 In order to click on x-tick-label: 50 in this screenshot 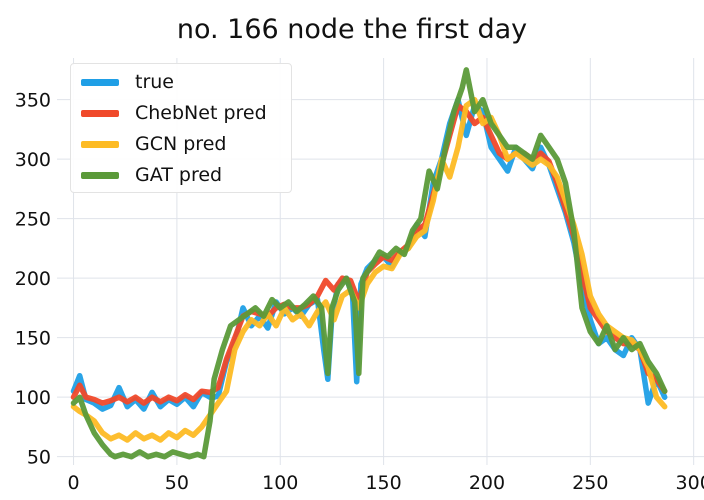, I will do `click(177, 483)`.